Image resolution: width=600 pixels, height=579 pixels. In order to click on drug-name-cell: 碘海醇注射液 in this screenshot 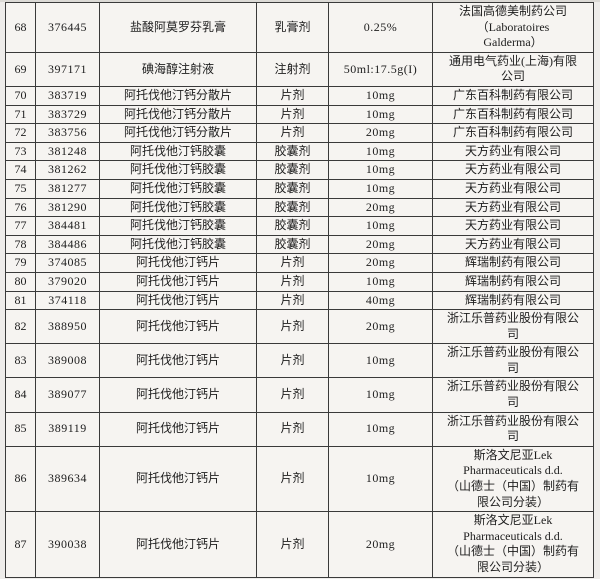, I will do `click(178, 69)`.